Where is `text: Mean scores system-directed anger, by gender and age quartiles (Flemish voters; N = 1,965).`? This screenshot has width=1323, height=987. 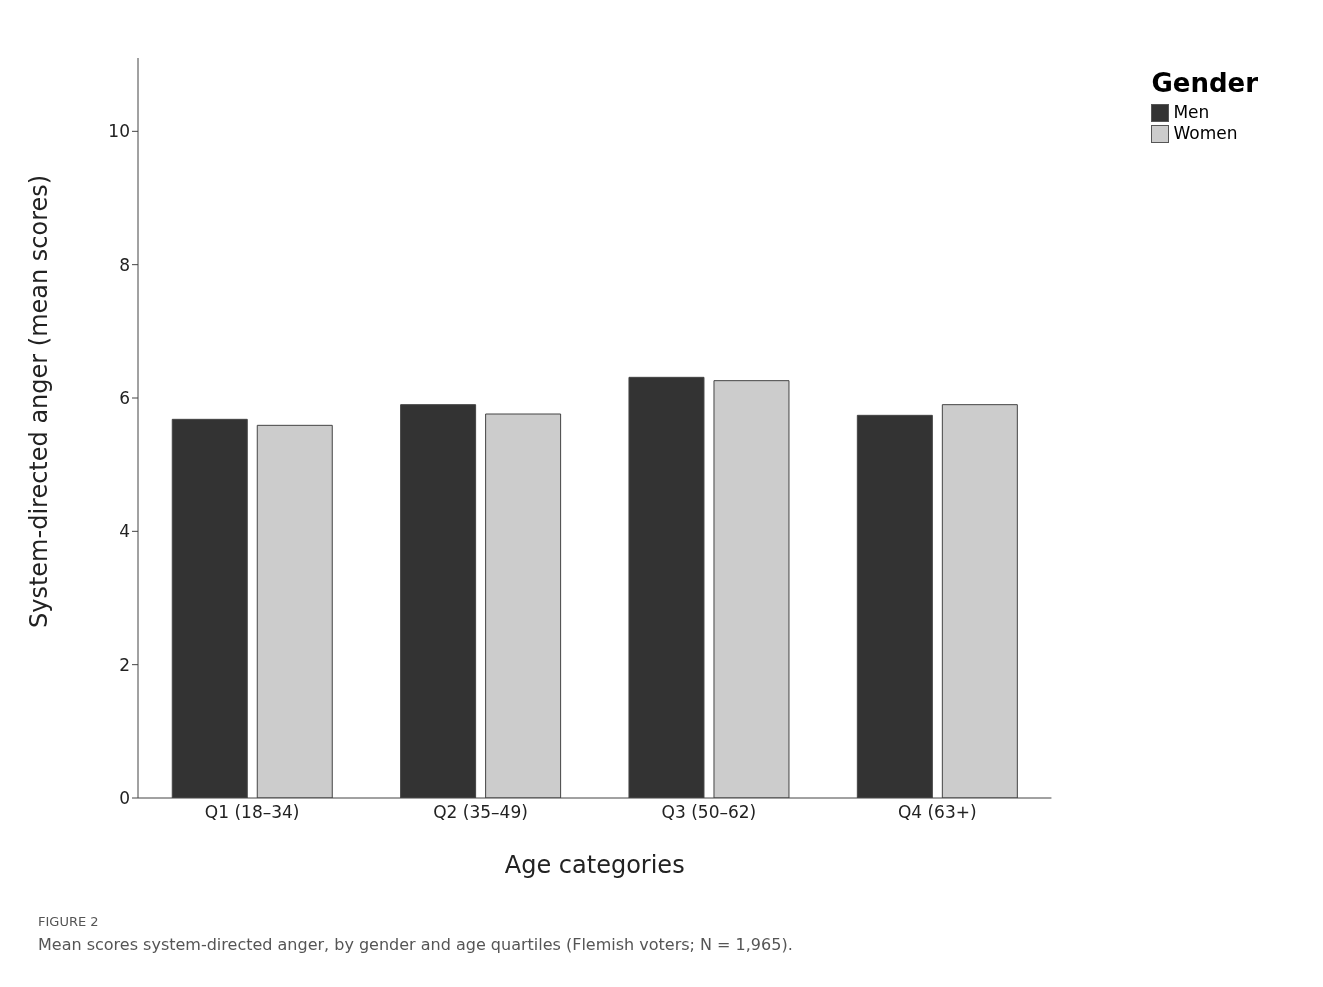
text: Mean scores system-directed anger, by gender and age quartiles (Flemish voters; N = 1,965). is located at coordinates (416, 944).